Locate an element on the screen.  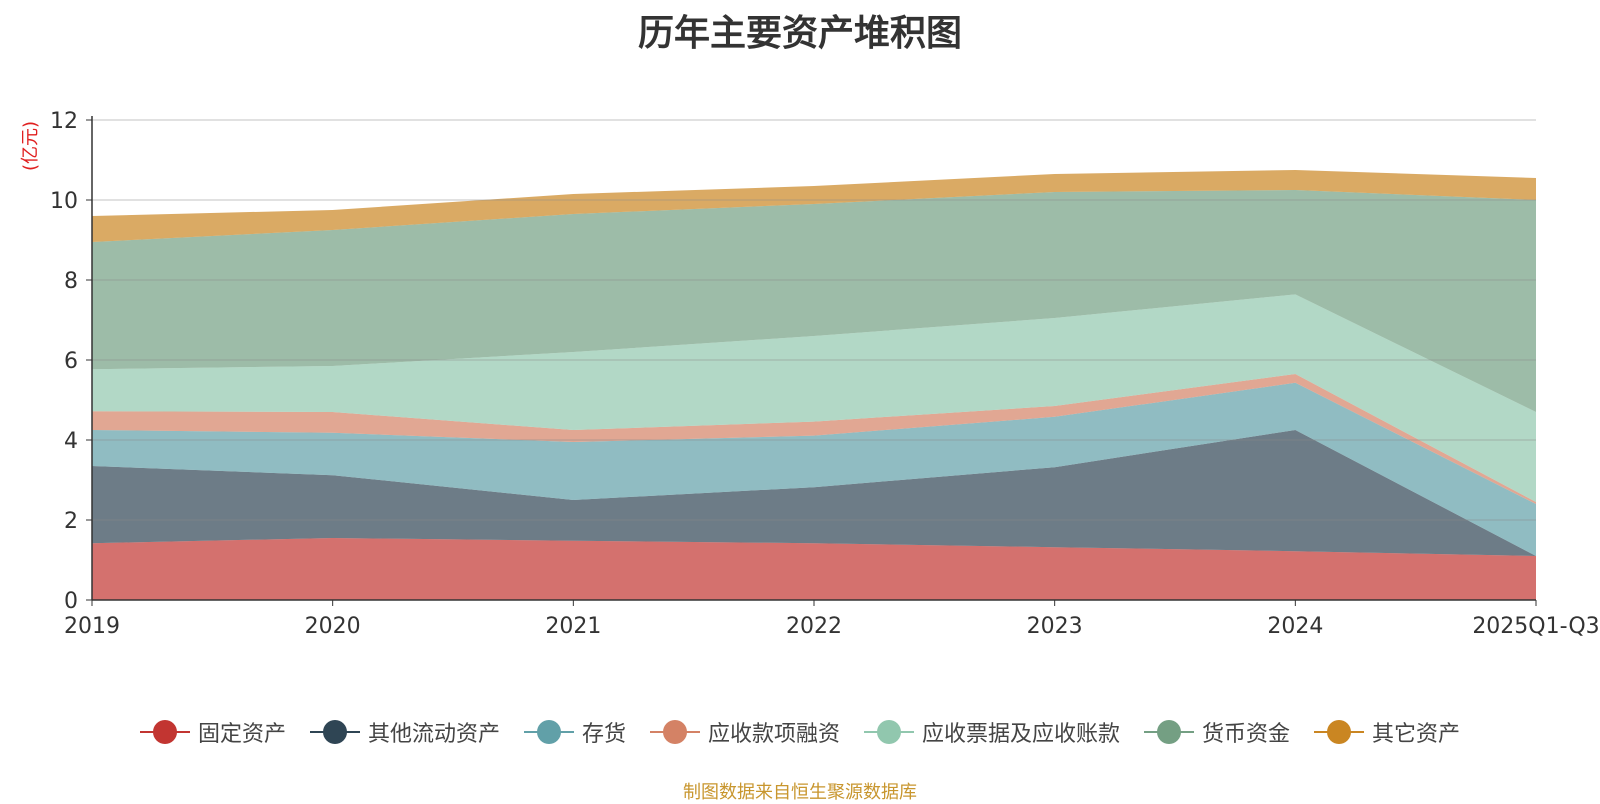
legend-item: 应收款项融资 is located at coordinates (744, 732).